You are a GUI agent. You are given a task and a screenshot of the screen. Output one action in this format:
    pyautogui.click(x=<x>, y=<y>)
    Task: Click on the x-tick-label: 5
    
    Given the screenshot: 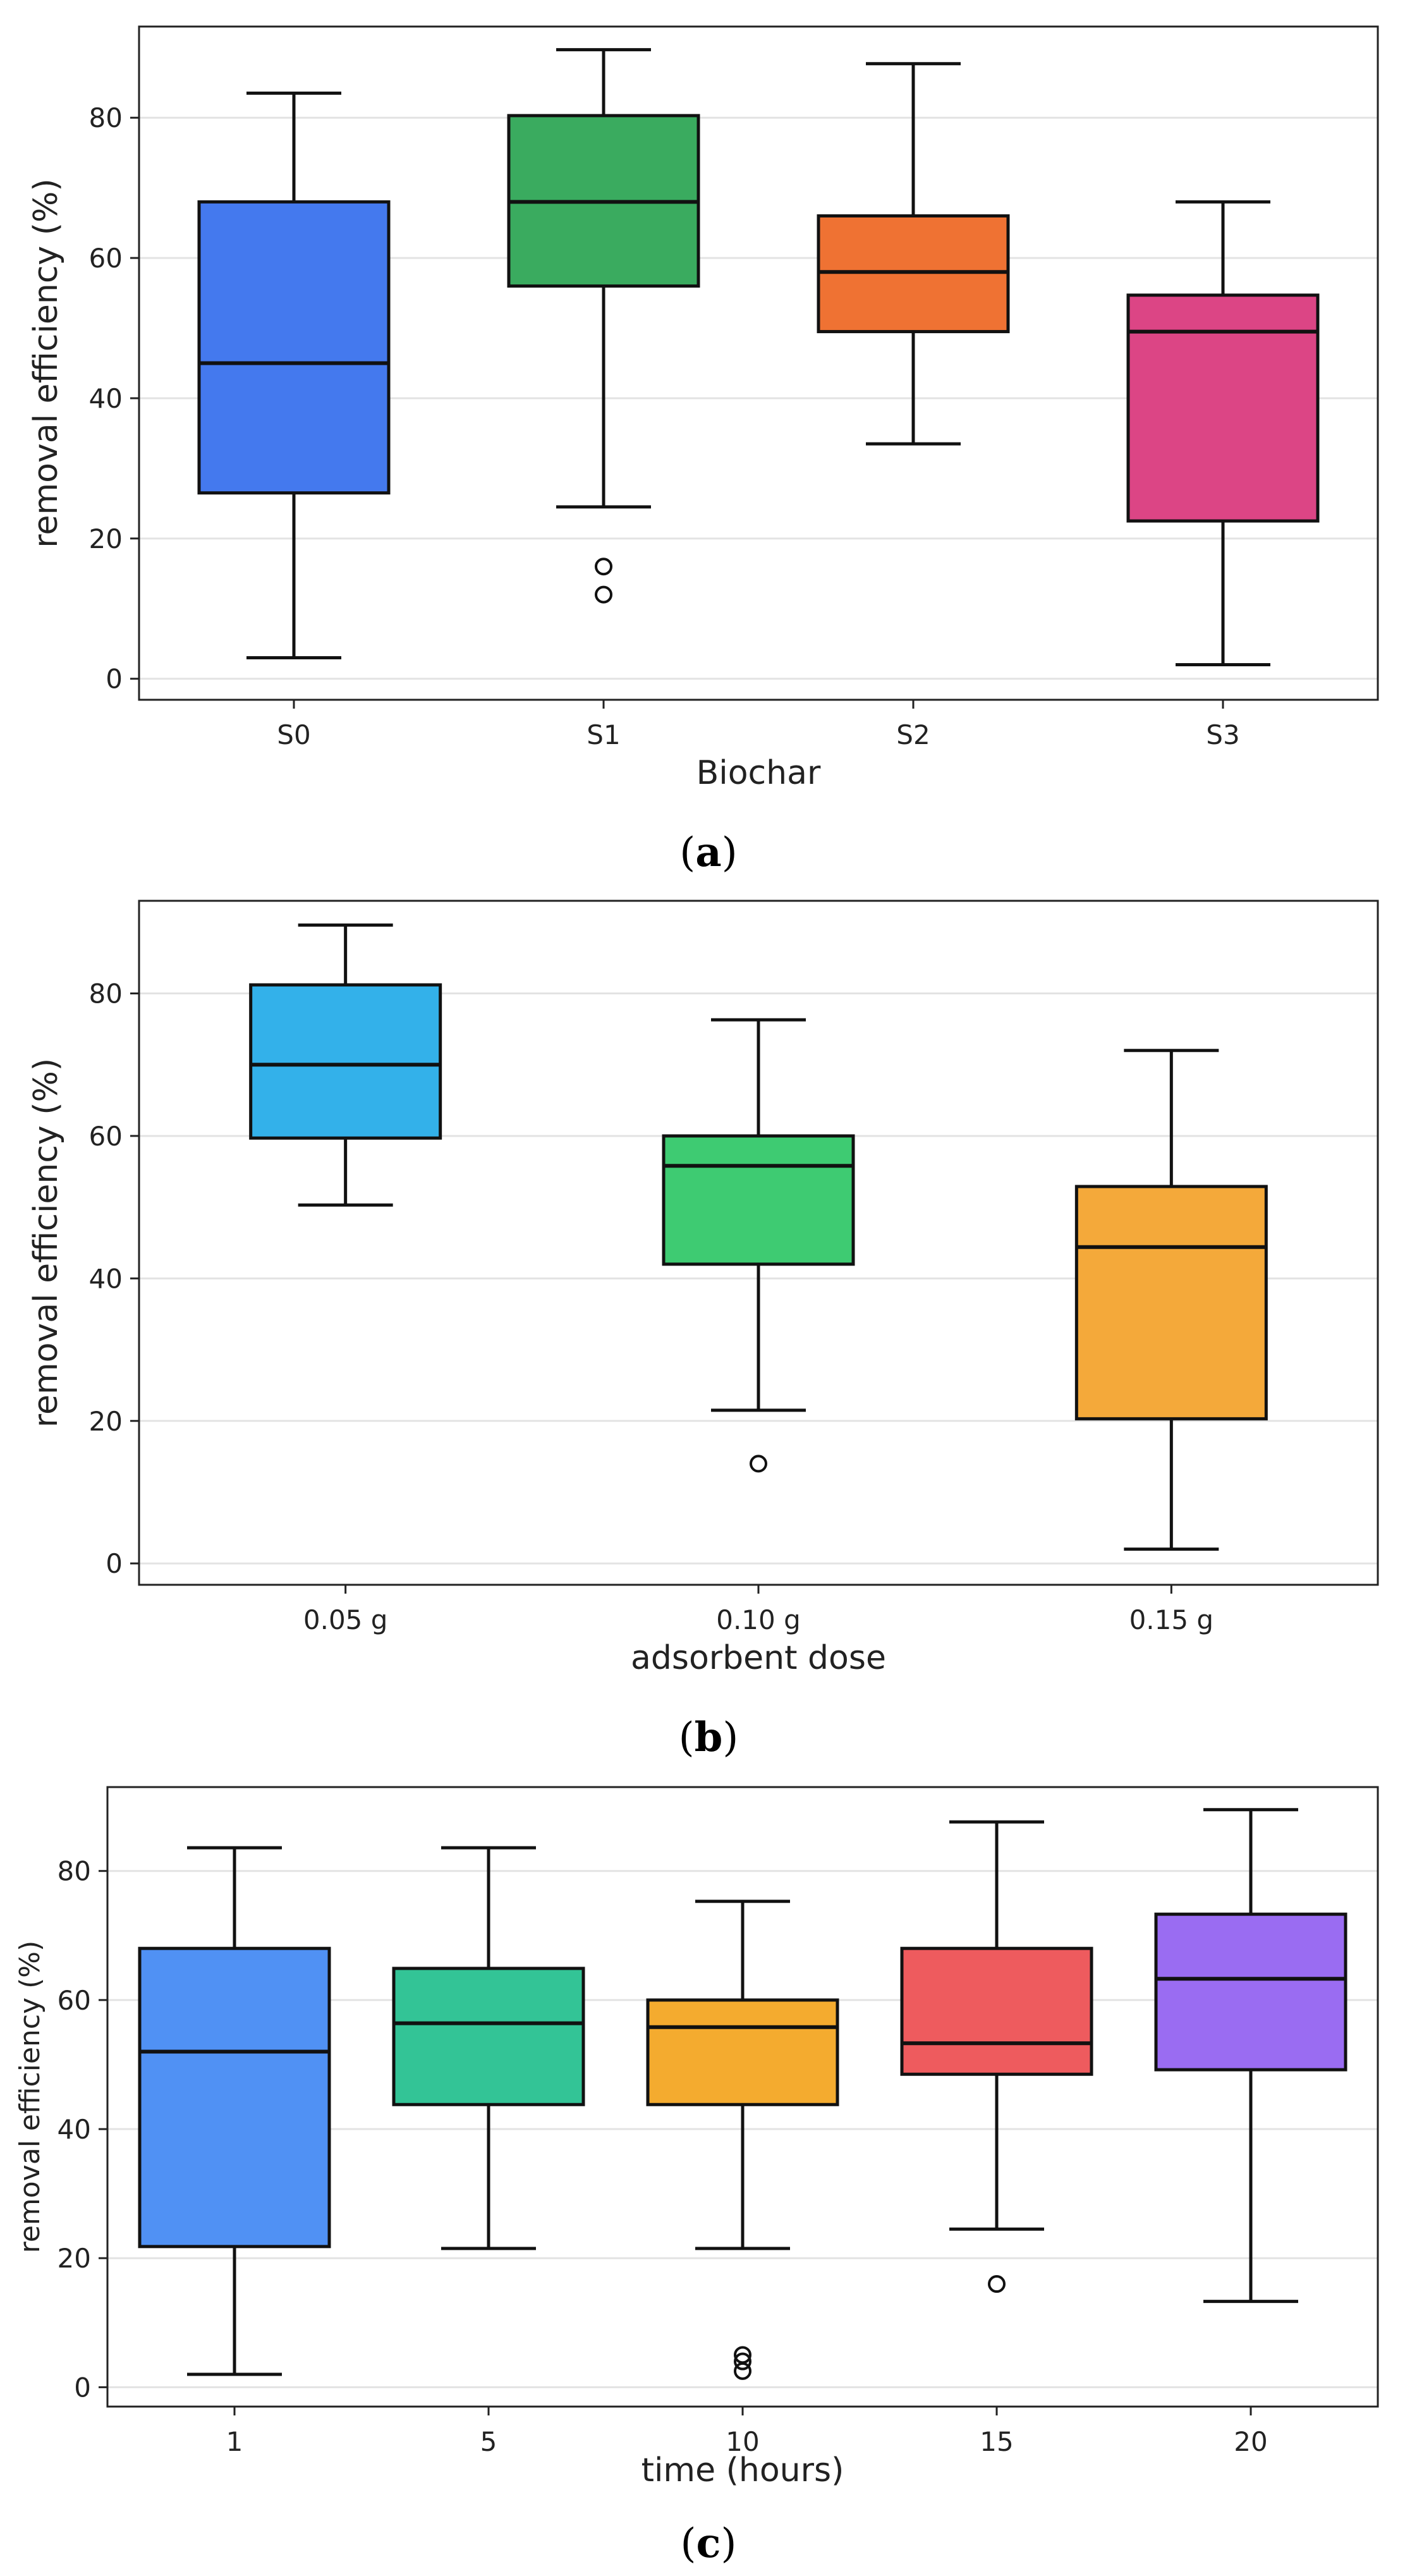 What is the action you would take?
    pyautogui.click(x=489, y=2441)
    